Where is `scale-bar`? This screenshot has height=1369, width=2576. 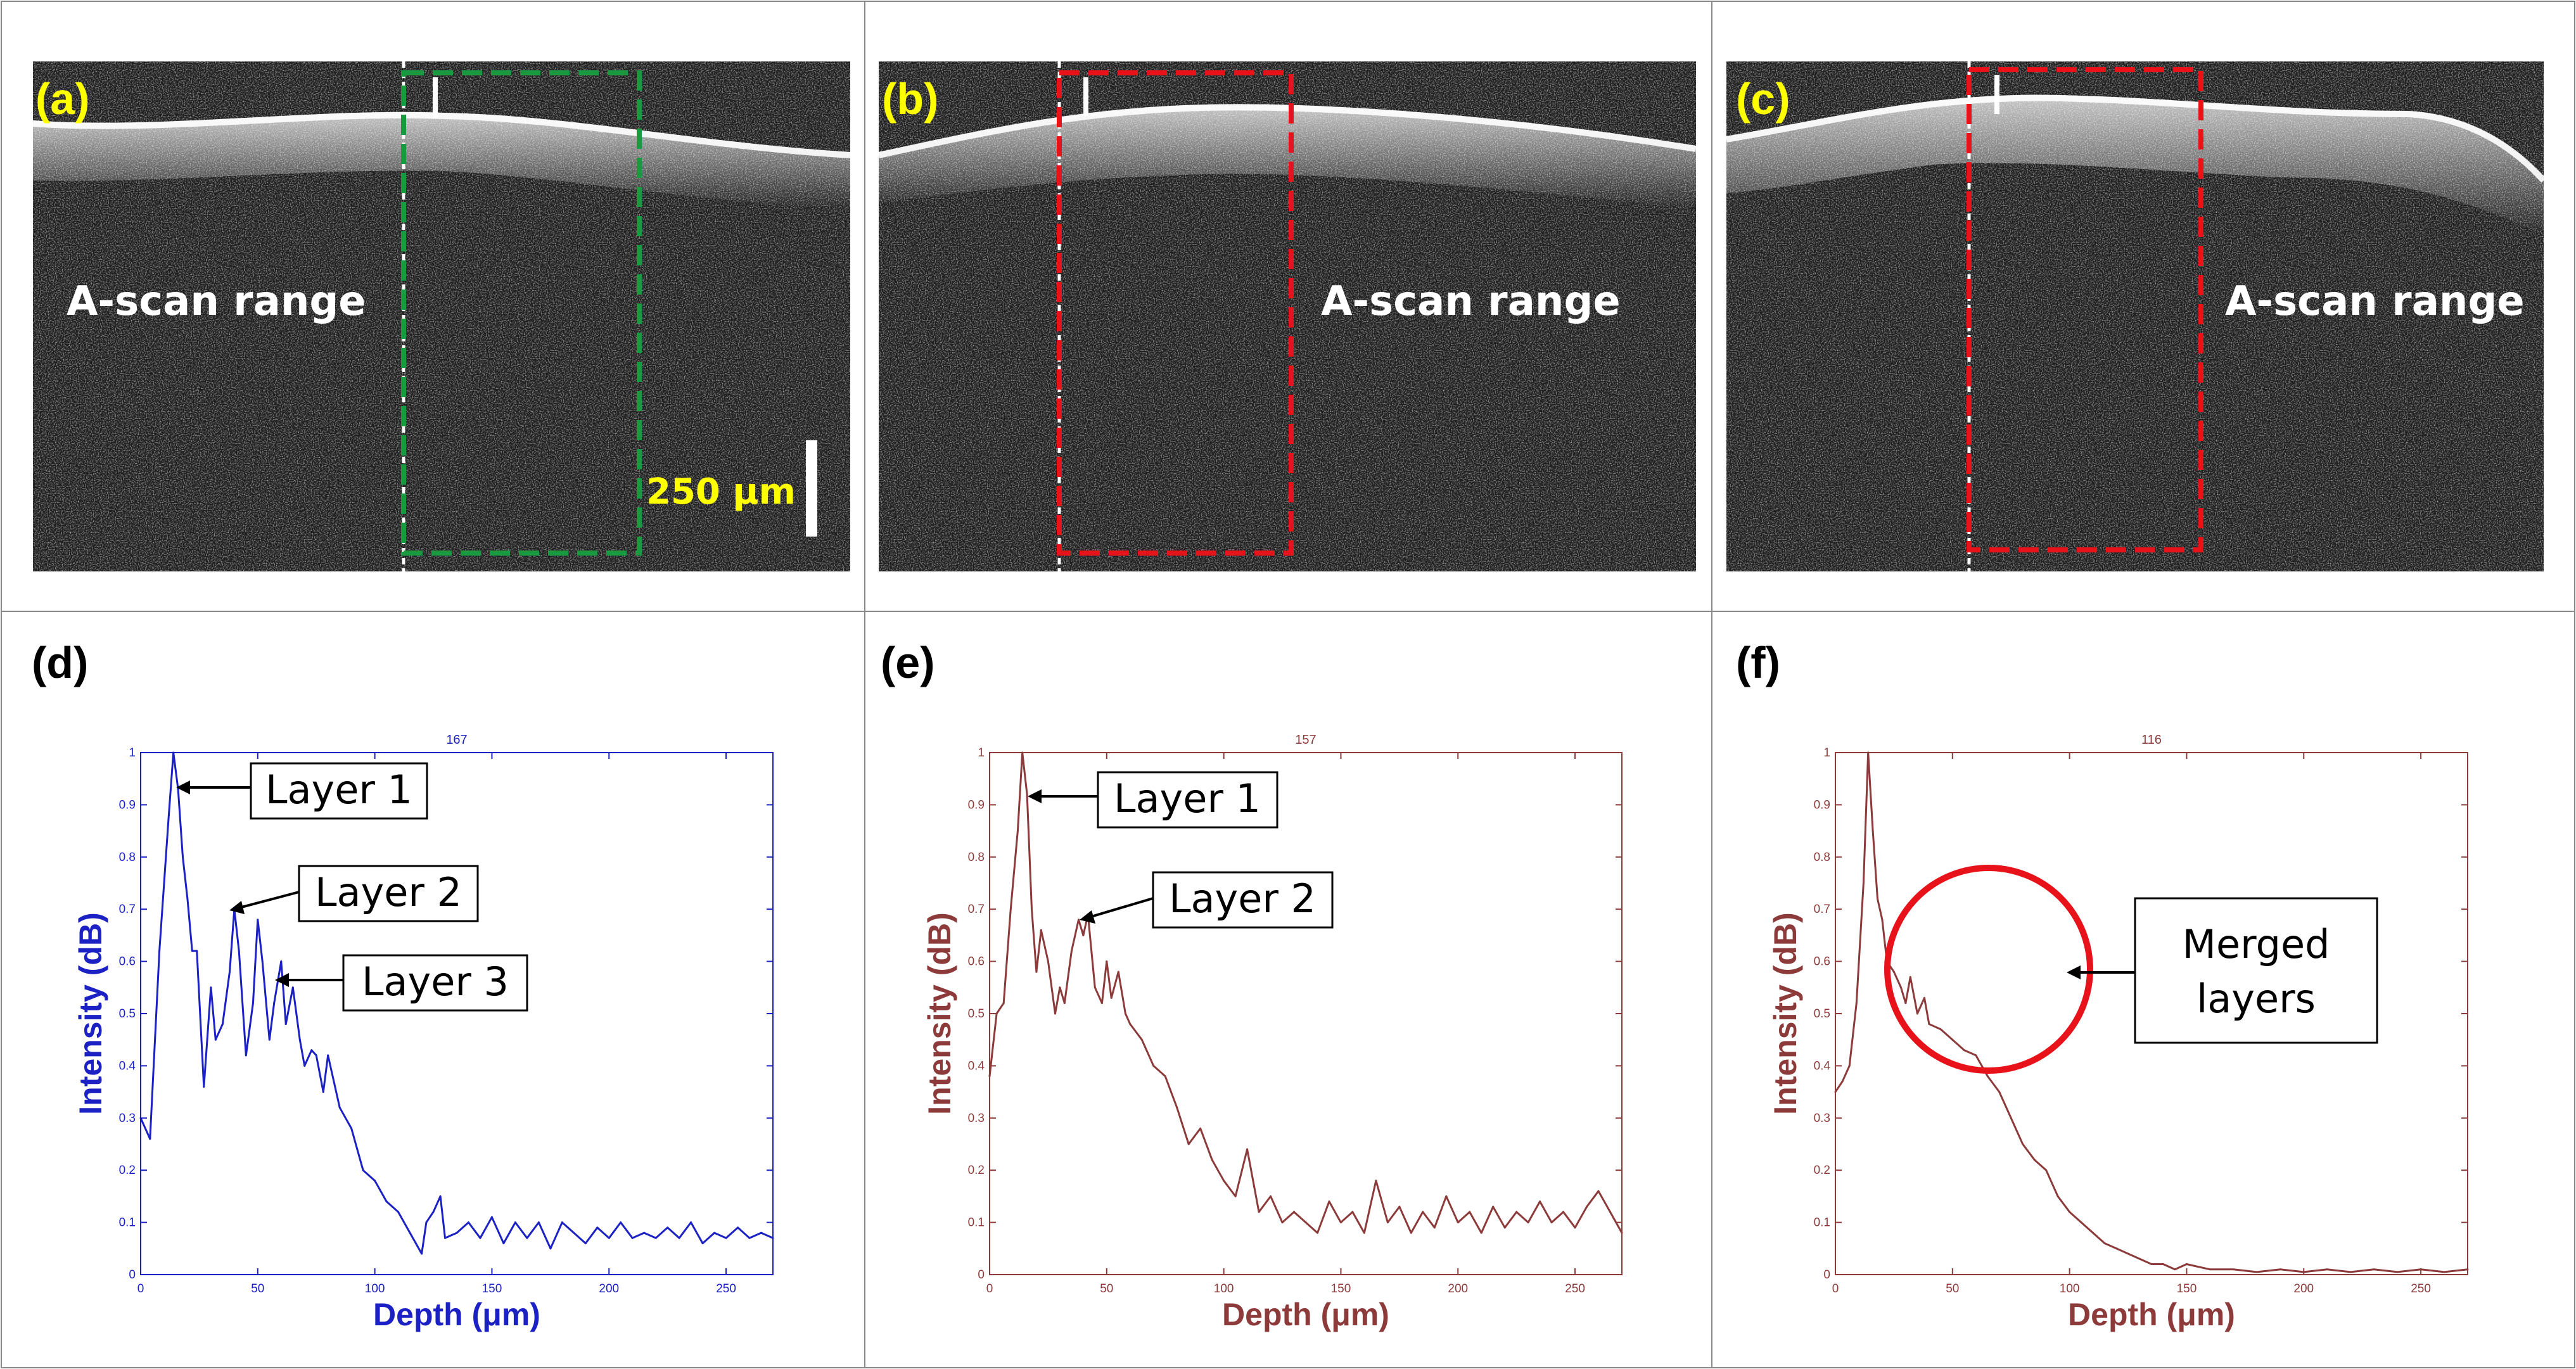 scale-bar is located at coordinates (811, 488).